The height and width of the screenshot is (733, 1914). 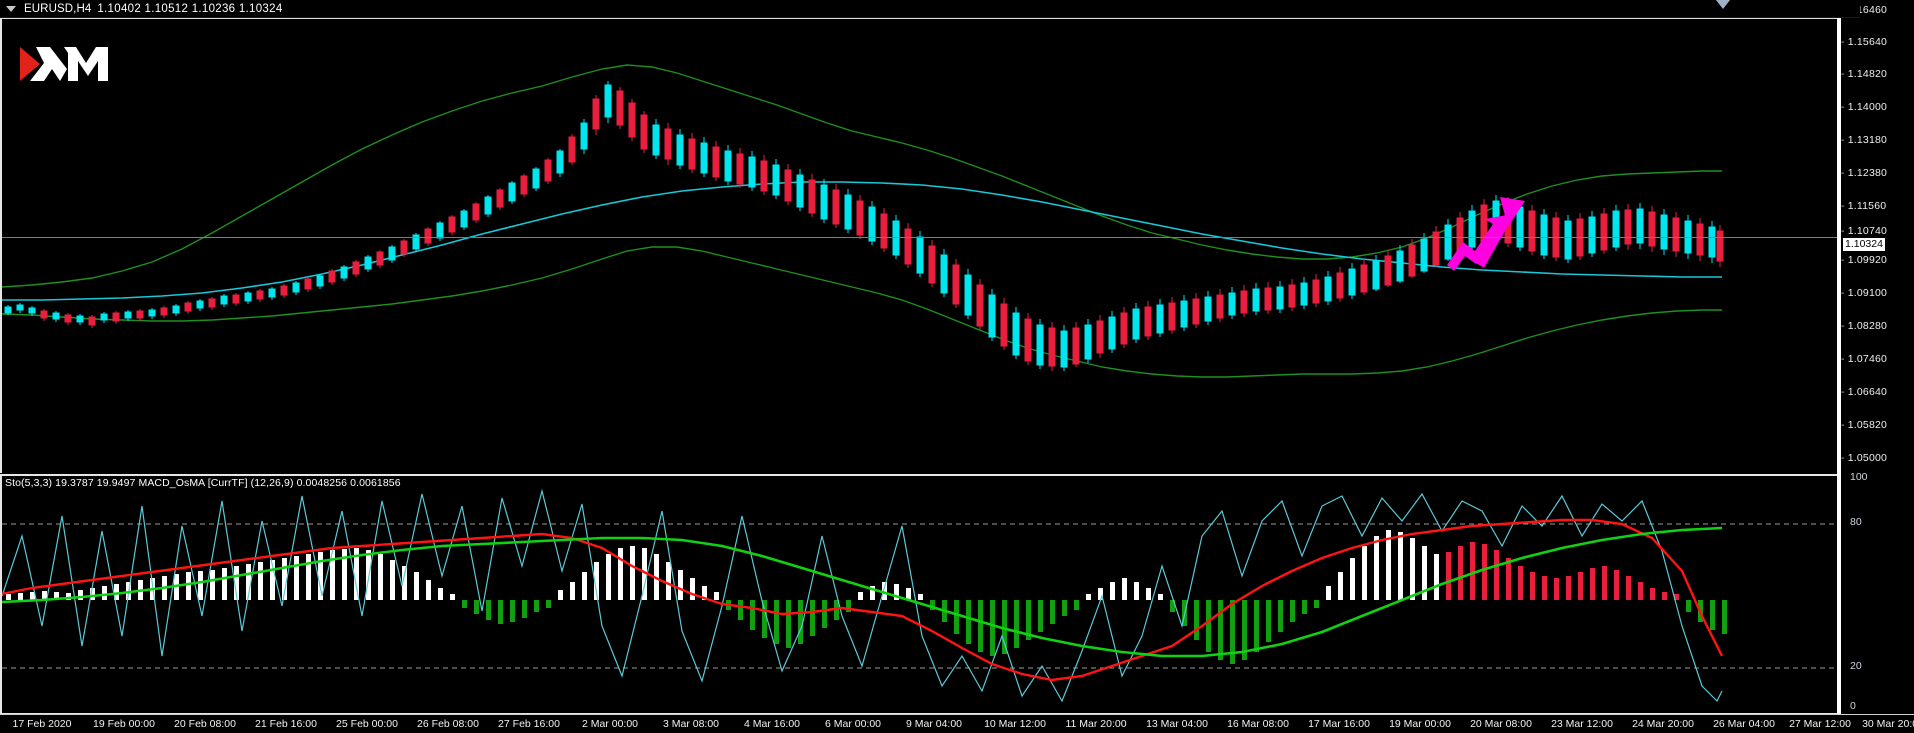 I want to click on xm-logo, so click(x=68, y=64).